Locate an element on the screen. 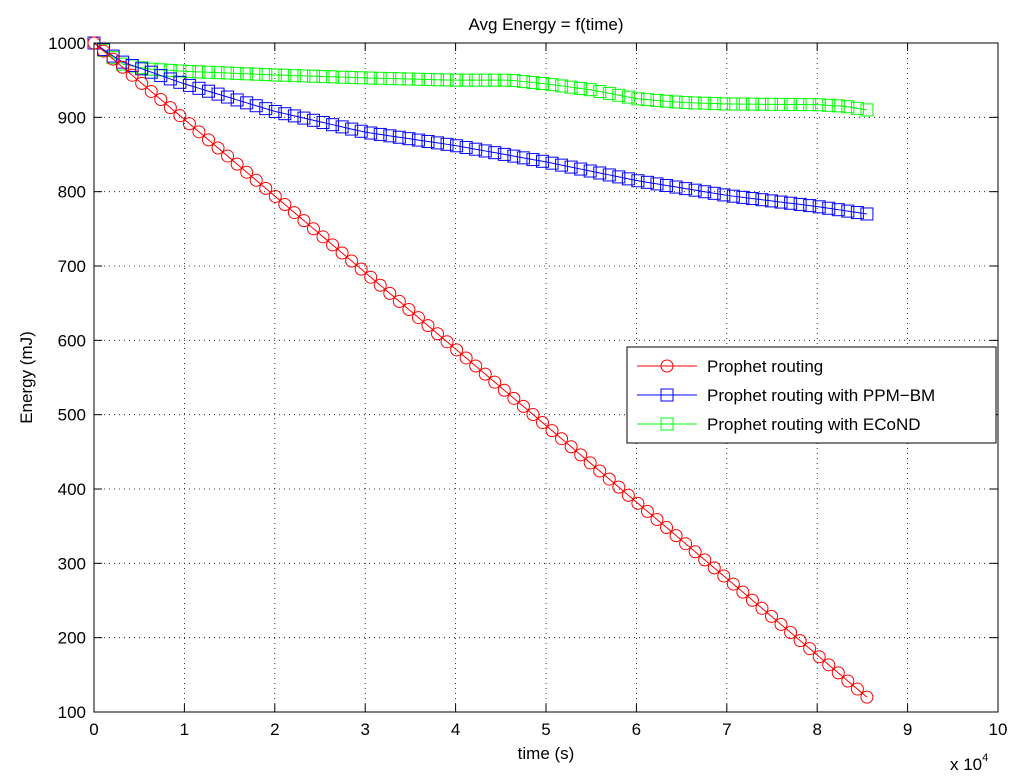 This screenshot has width=1014, height=782. legend-item: Prophet routing with PPM−BM is located at coordinates (786, 395).